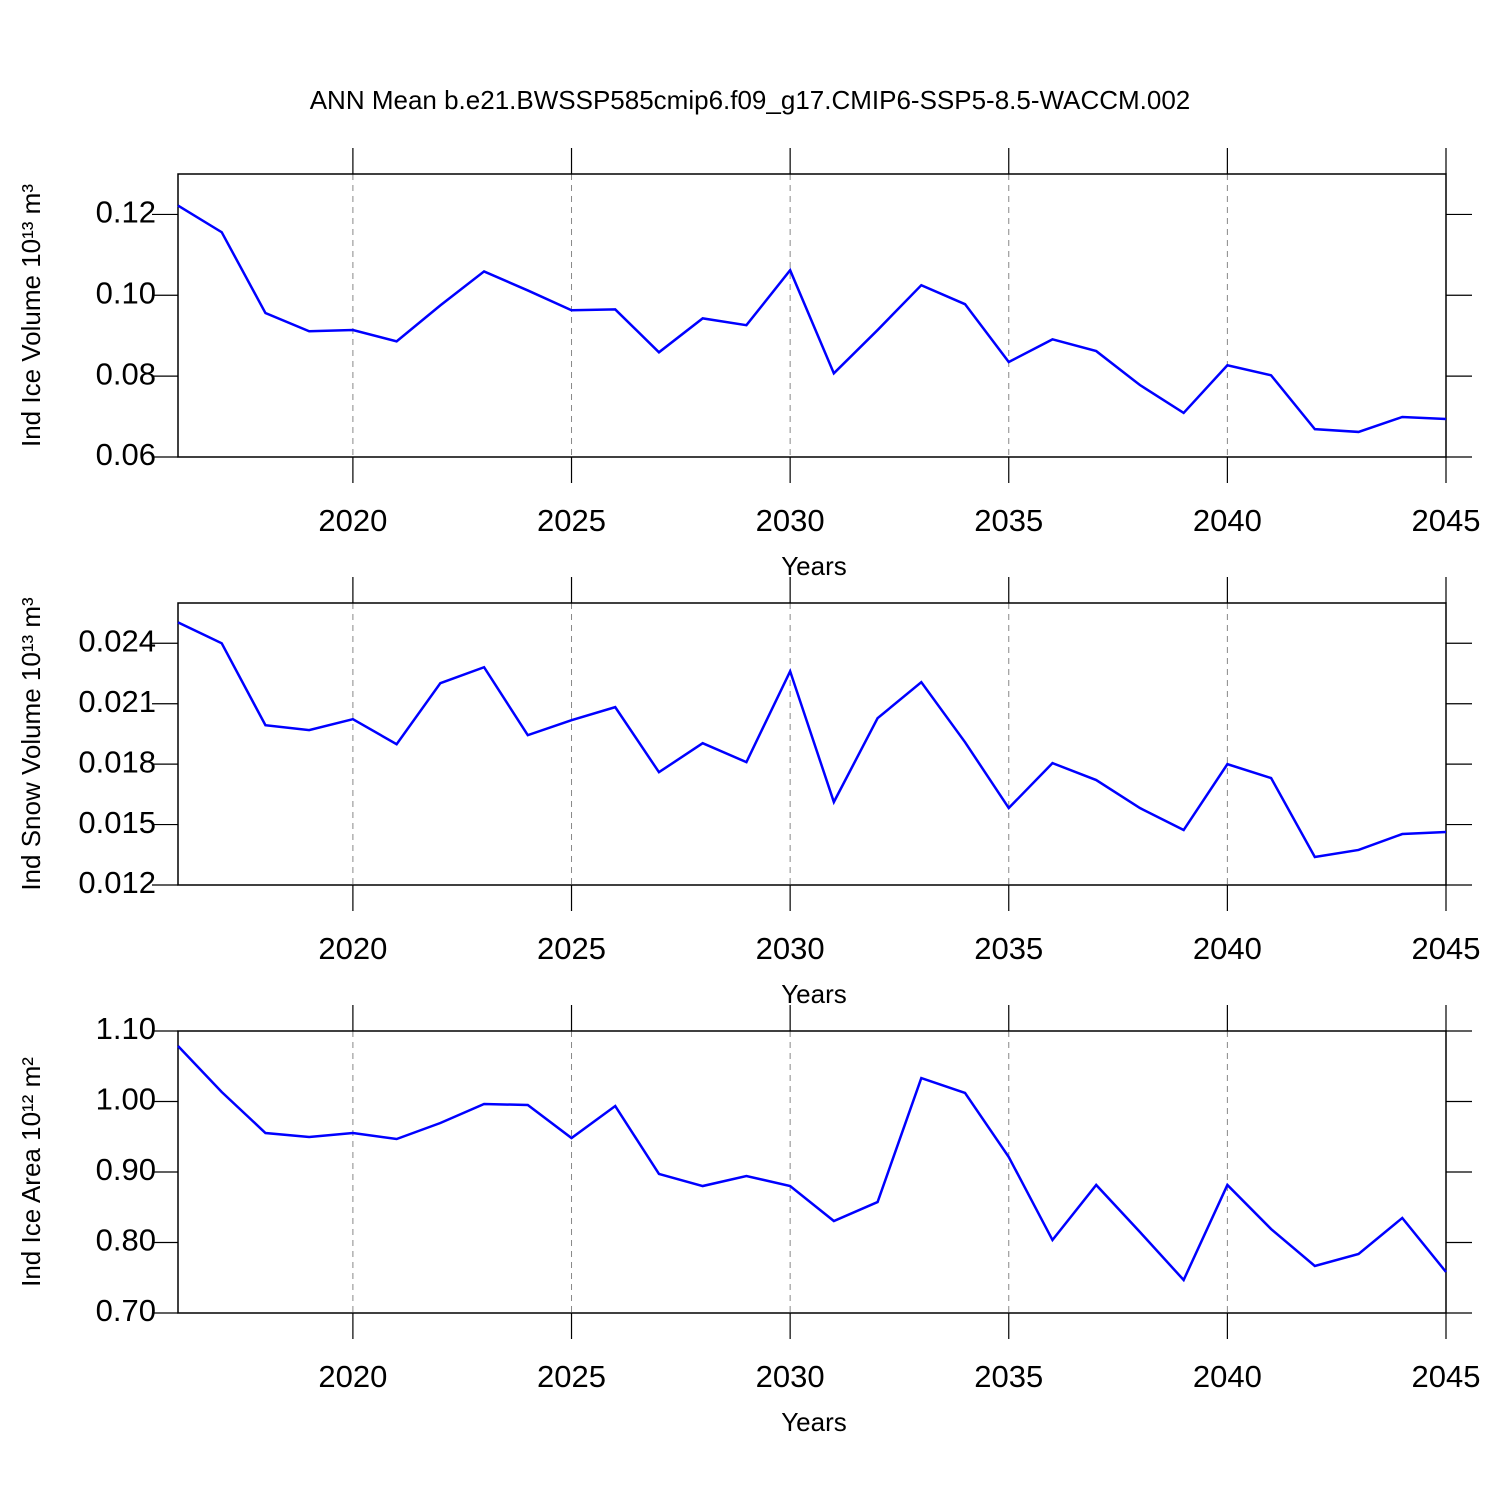  Describe the element at coordinates (117, 640) in the screenshot. I see `y-tick-label: 0.024` at that location.